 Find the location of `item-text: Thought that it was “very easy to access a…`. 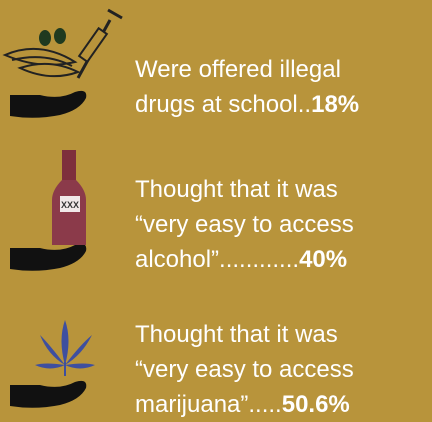

item-text: Thought that it was “very easy to access a… is located at coordinates (244, 224).